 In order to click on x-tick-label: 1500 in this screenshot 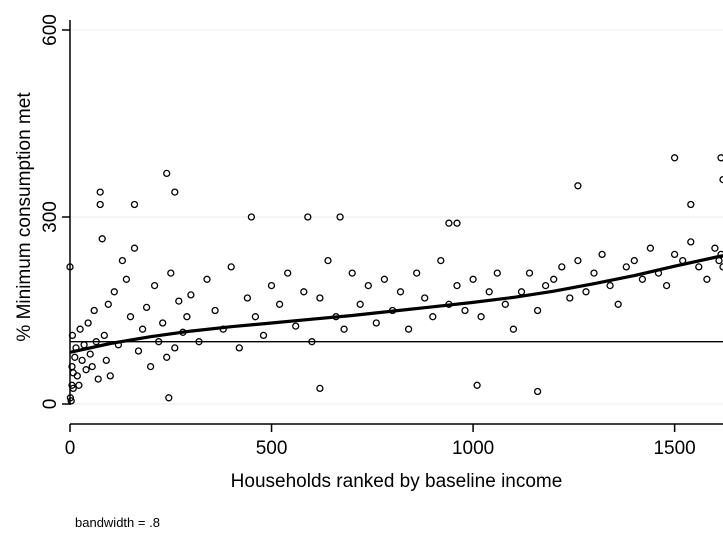, I will do `click(674, 448)`.